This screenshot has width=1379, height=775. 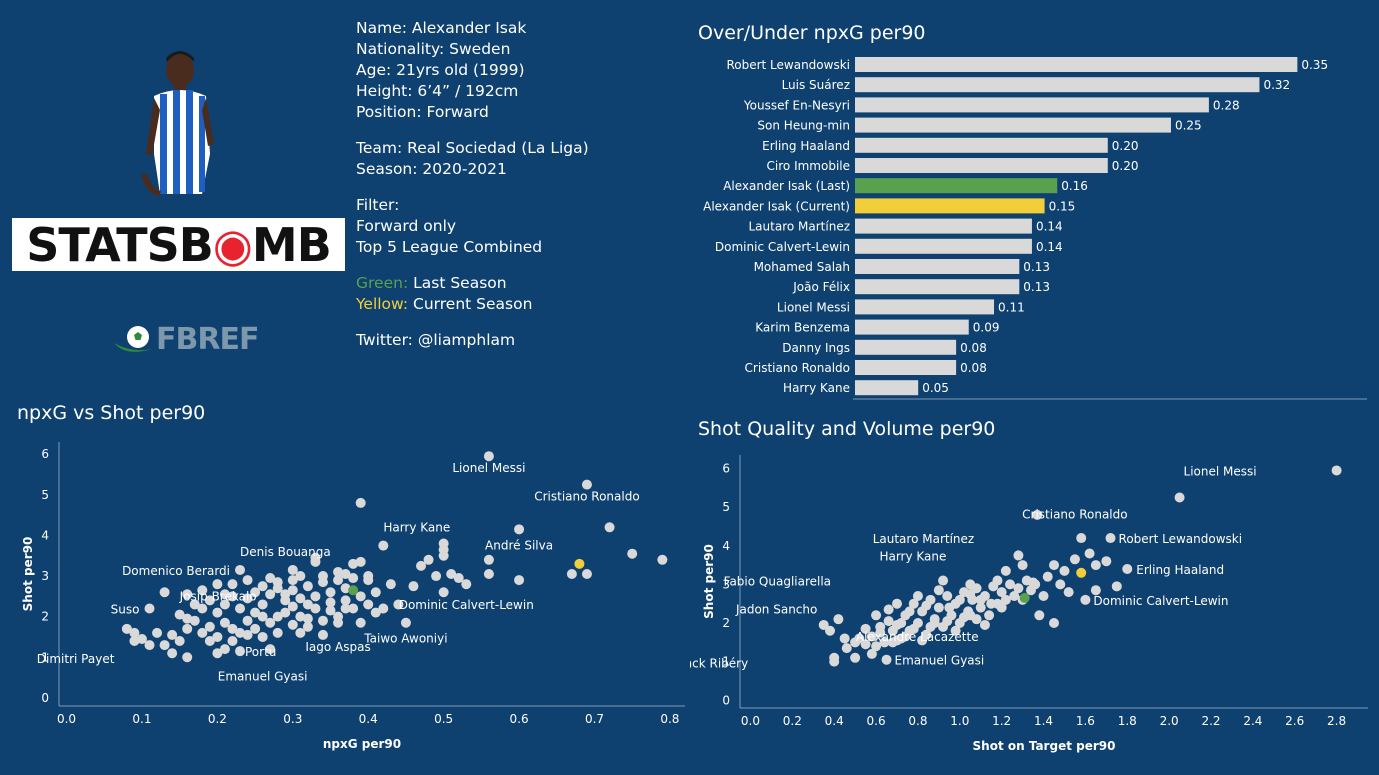 What do you see at coordinates (959, 721) in the screenshot?
I see `x-tick-label: 1.0` at bounding box center [959, 721].